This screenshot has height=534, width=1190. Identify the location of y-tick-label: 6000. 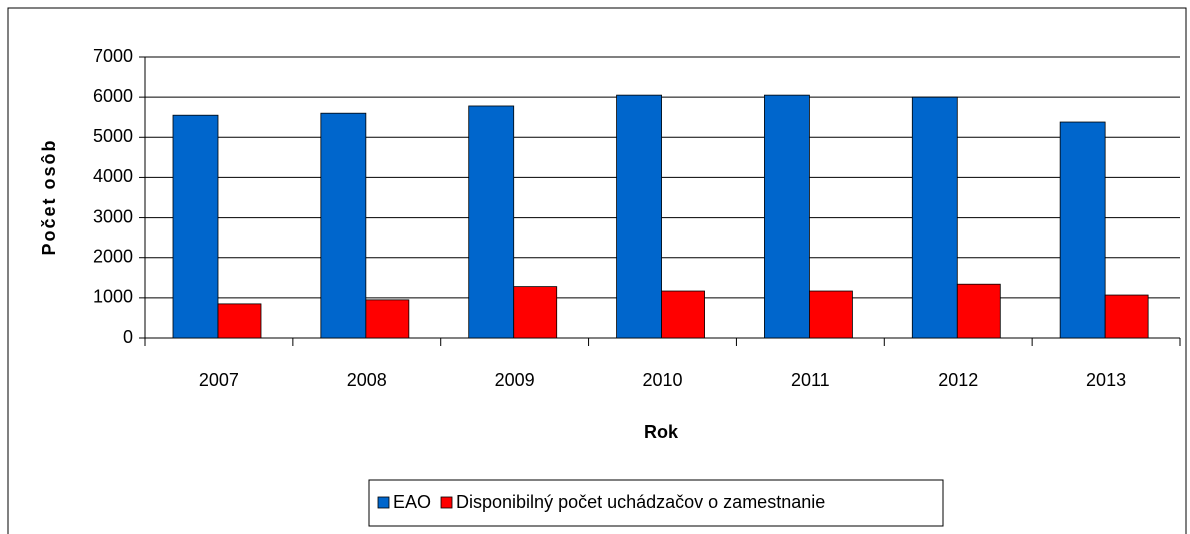
(113, 96).